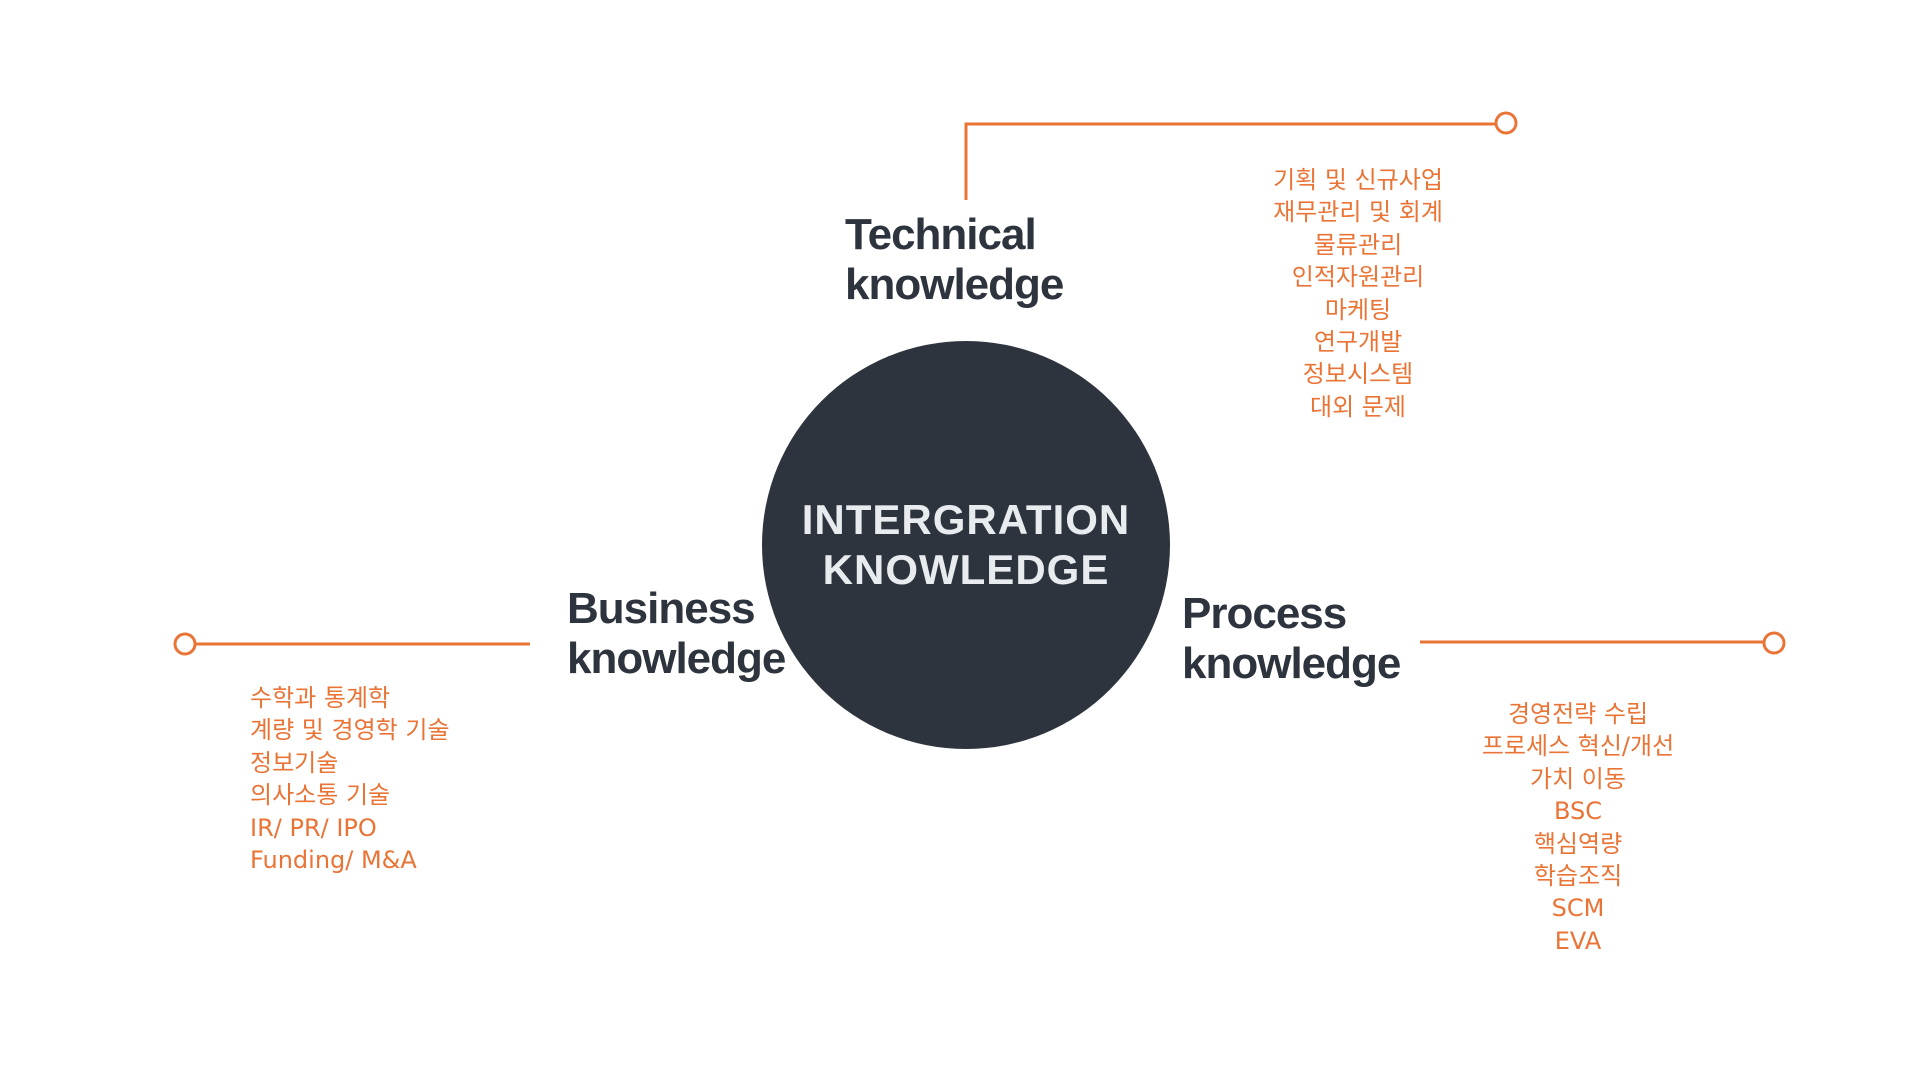 This screenshot has width=1920, height=1080. What do you see at coordinates (320, 795) in the screenshot?
I see `list-item: 의사소통 기술` at bounding box center [320, 795].